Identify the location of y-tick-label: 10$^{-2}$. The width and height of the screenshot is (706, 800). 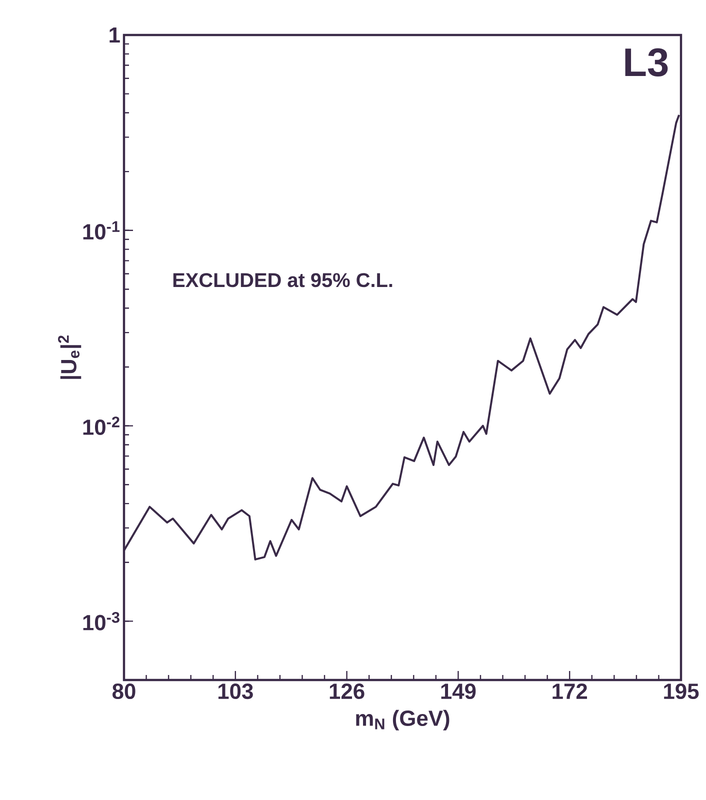
(101, 426).